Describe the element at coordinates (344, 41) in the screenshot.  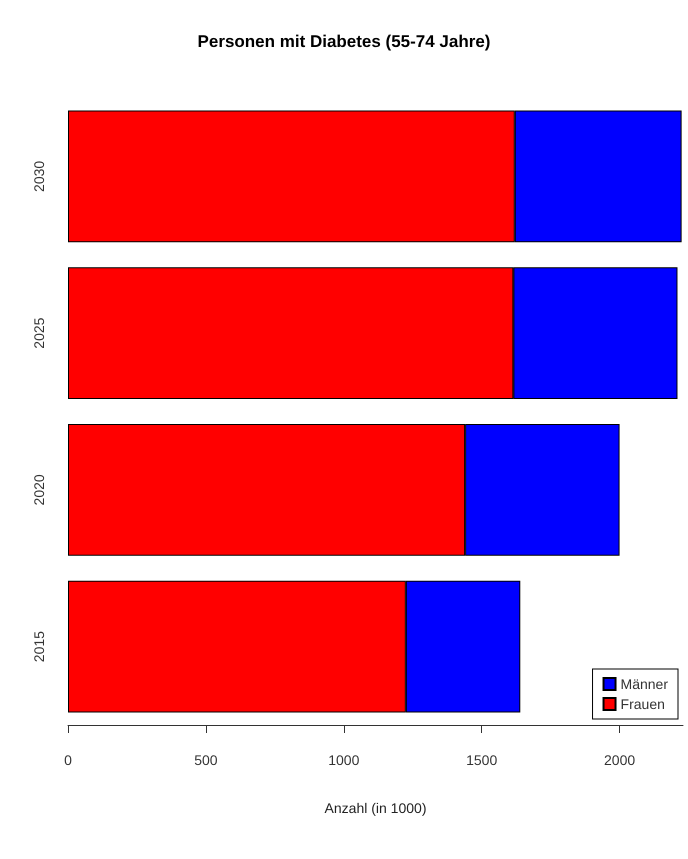
I see `chart-title: Personen mit Diabetes (55-74 Jahre)` at that location.